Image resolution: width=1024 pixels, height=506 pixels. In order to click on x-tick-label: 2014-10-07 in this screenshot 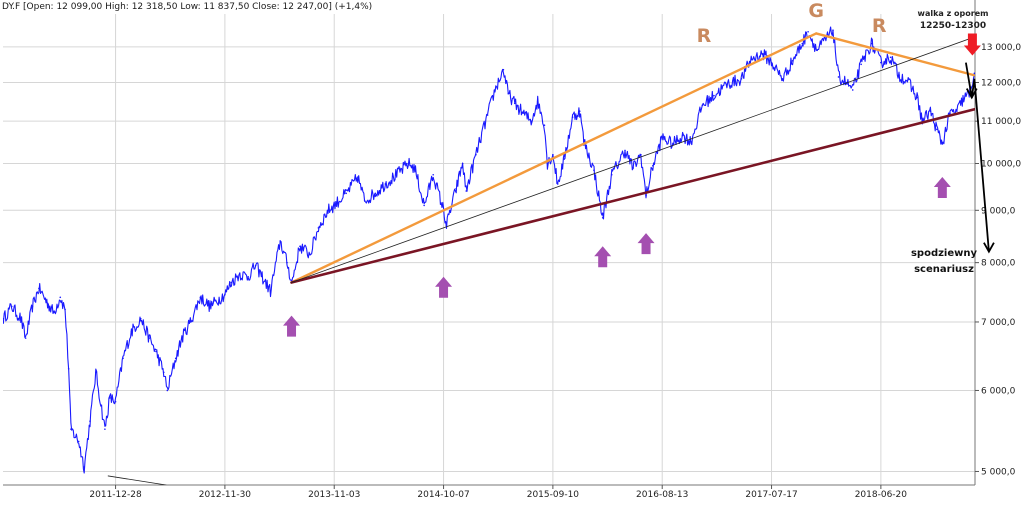, I will do `click(443, 495)`.